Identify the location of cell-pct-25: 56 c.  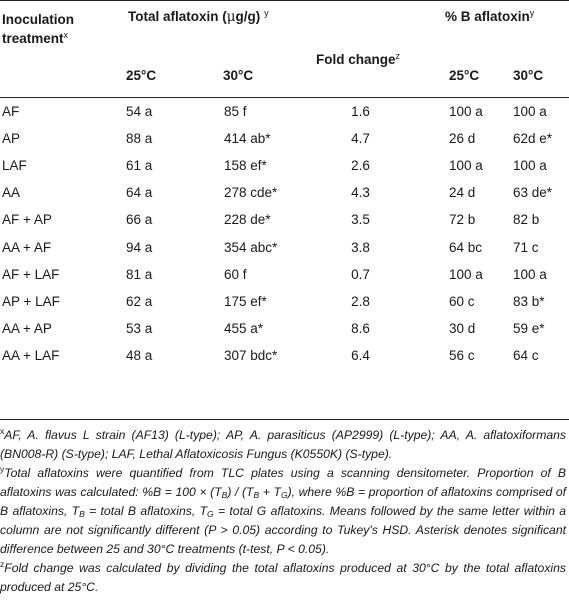
(462, 355).